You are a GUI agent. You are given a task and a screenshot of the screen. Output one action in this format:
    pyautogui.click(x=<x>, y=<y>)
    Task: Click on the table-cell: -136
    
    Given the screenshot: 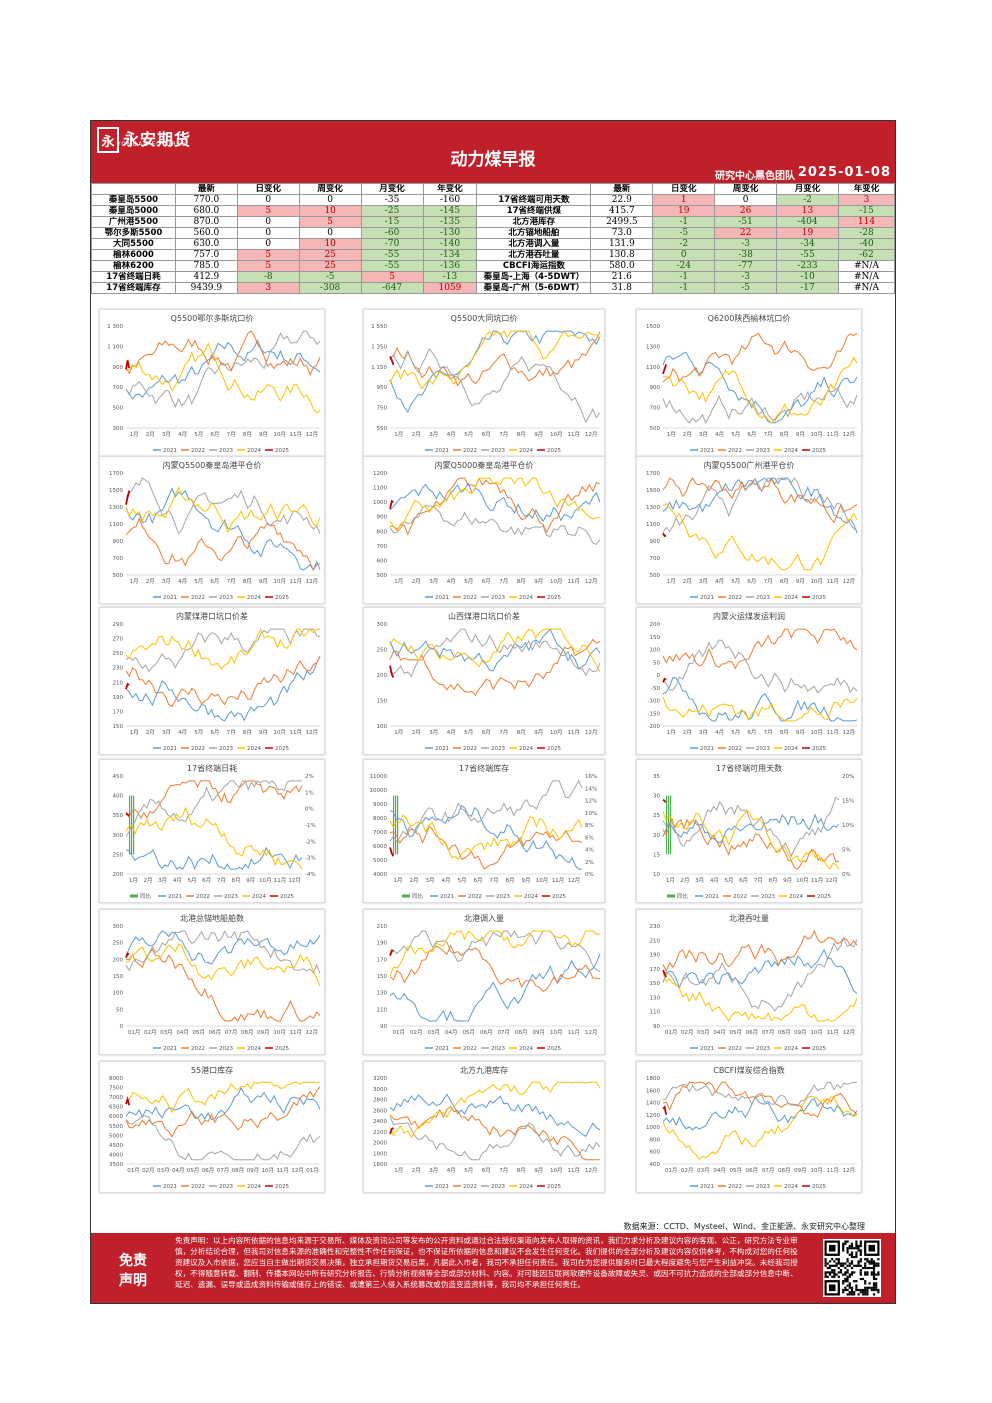 What is the action you would take?
    pyautogui.click(x=450, y=266)
    